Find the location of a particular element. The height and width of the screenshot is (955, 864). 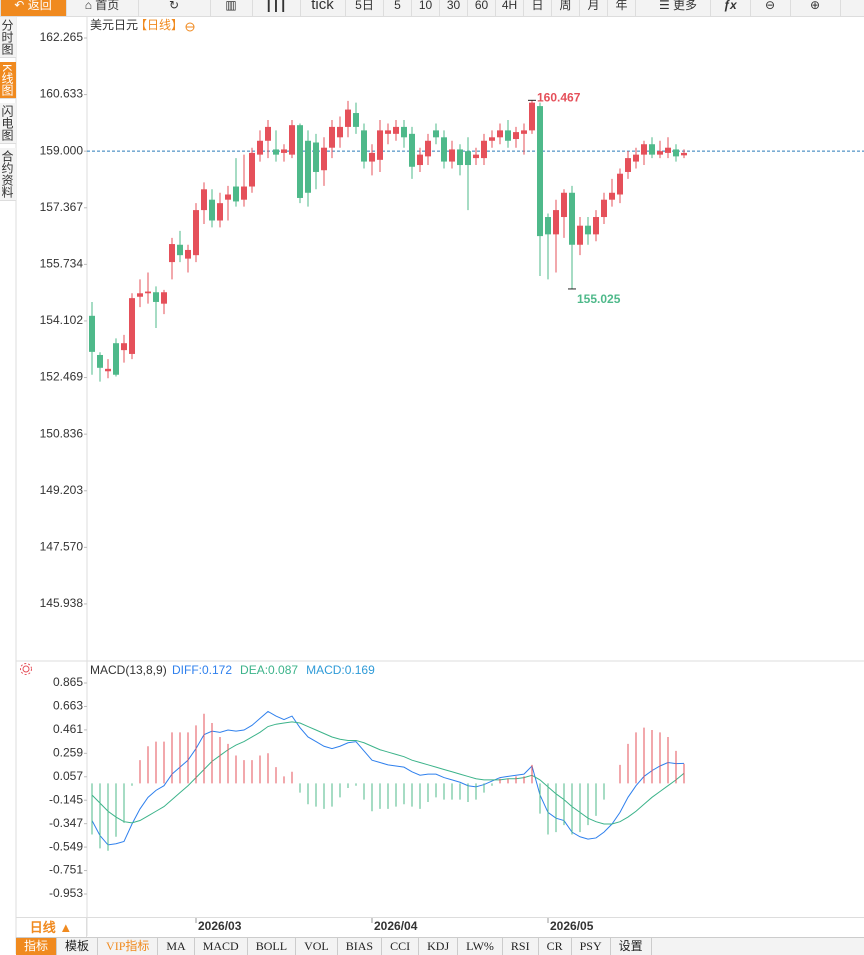

indicator-tab: 设置 is located at coordinates (631, 946).